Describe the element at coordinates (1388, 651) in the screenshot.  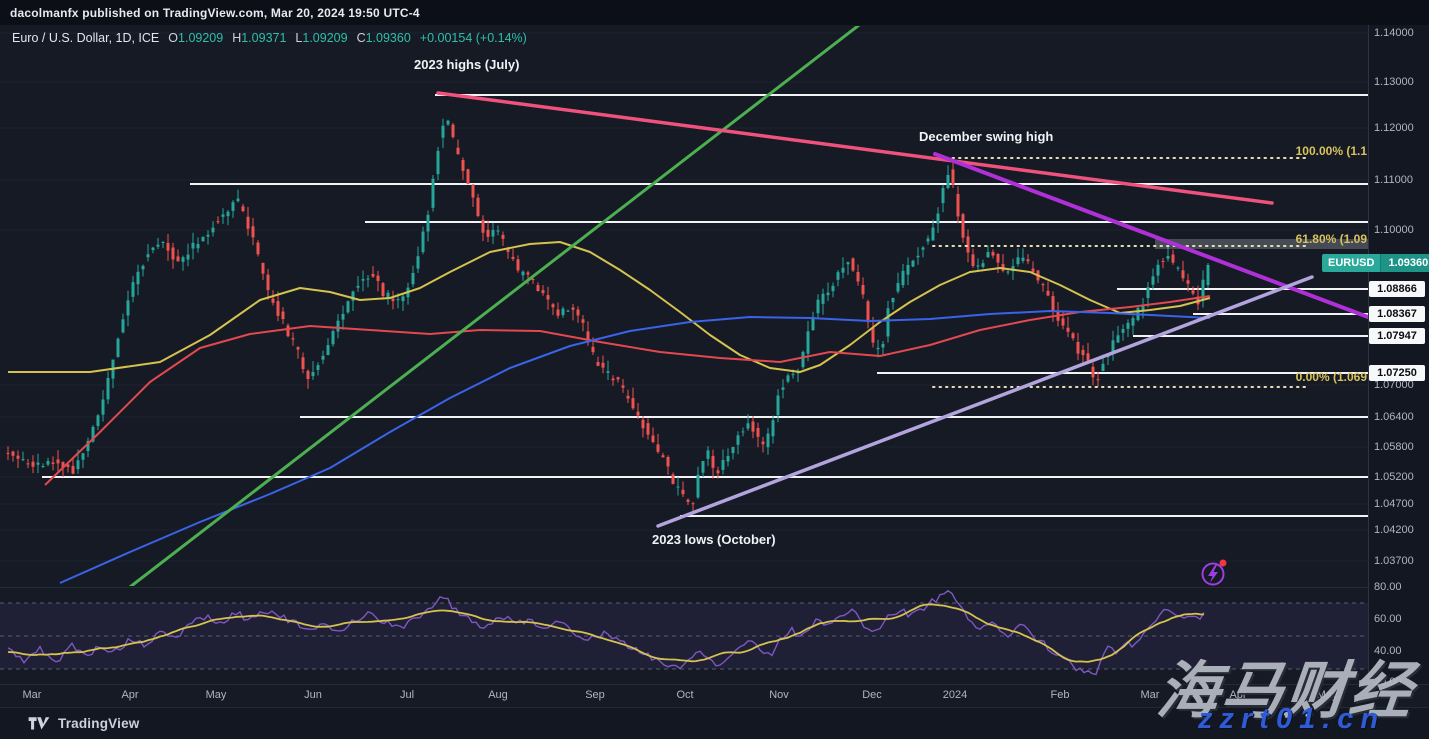
I see `rsi-axis-label: 40.00` at that location.